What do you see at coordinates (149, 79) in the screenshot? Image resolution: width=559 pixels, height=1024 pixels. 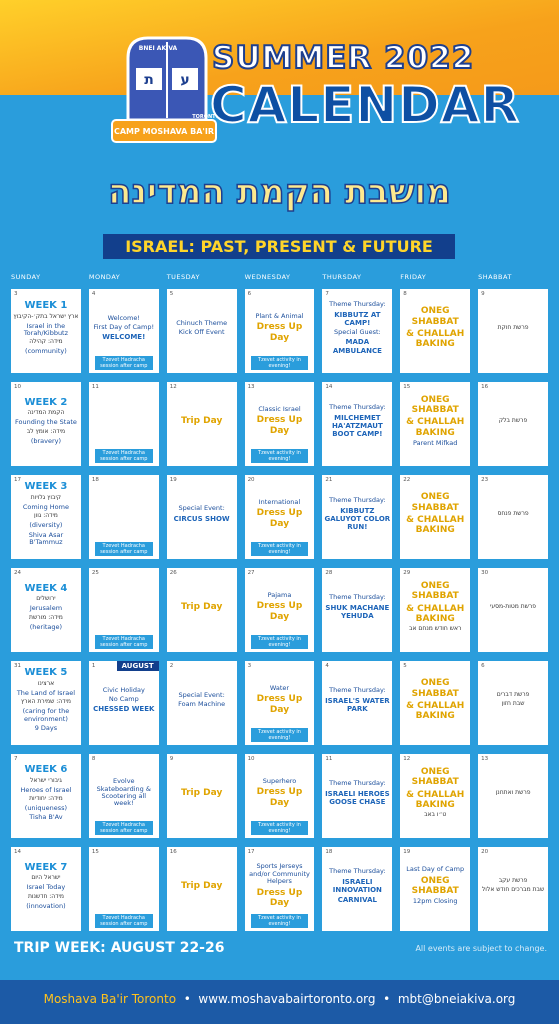 I see `logo-box` at bounding box center [149, 79].